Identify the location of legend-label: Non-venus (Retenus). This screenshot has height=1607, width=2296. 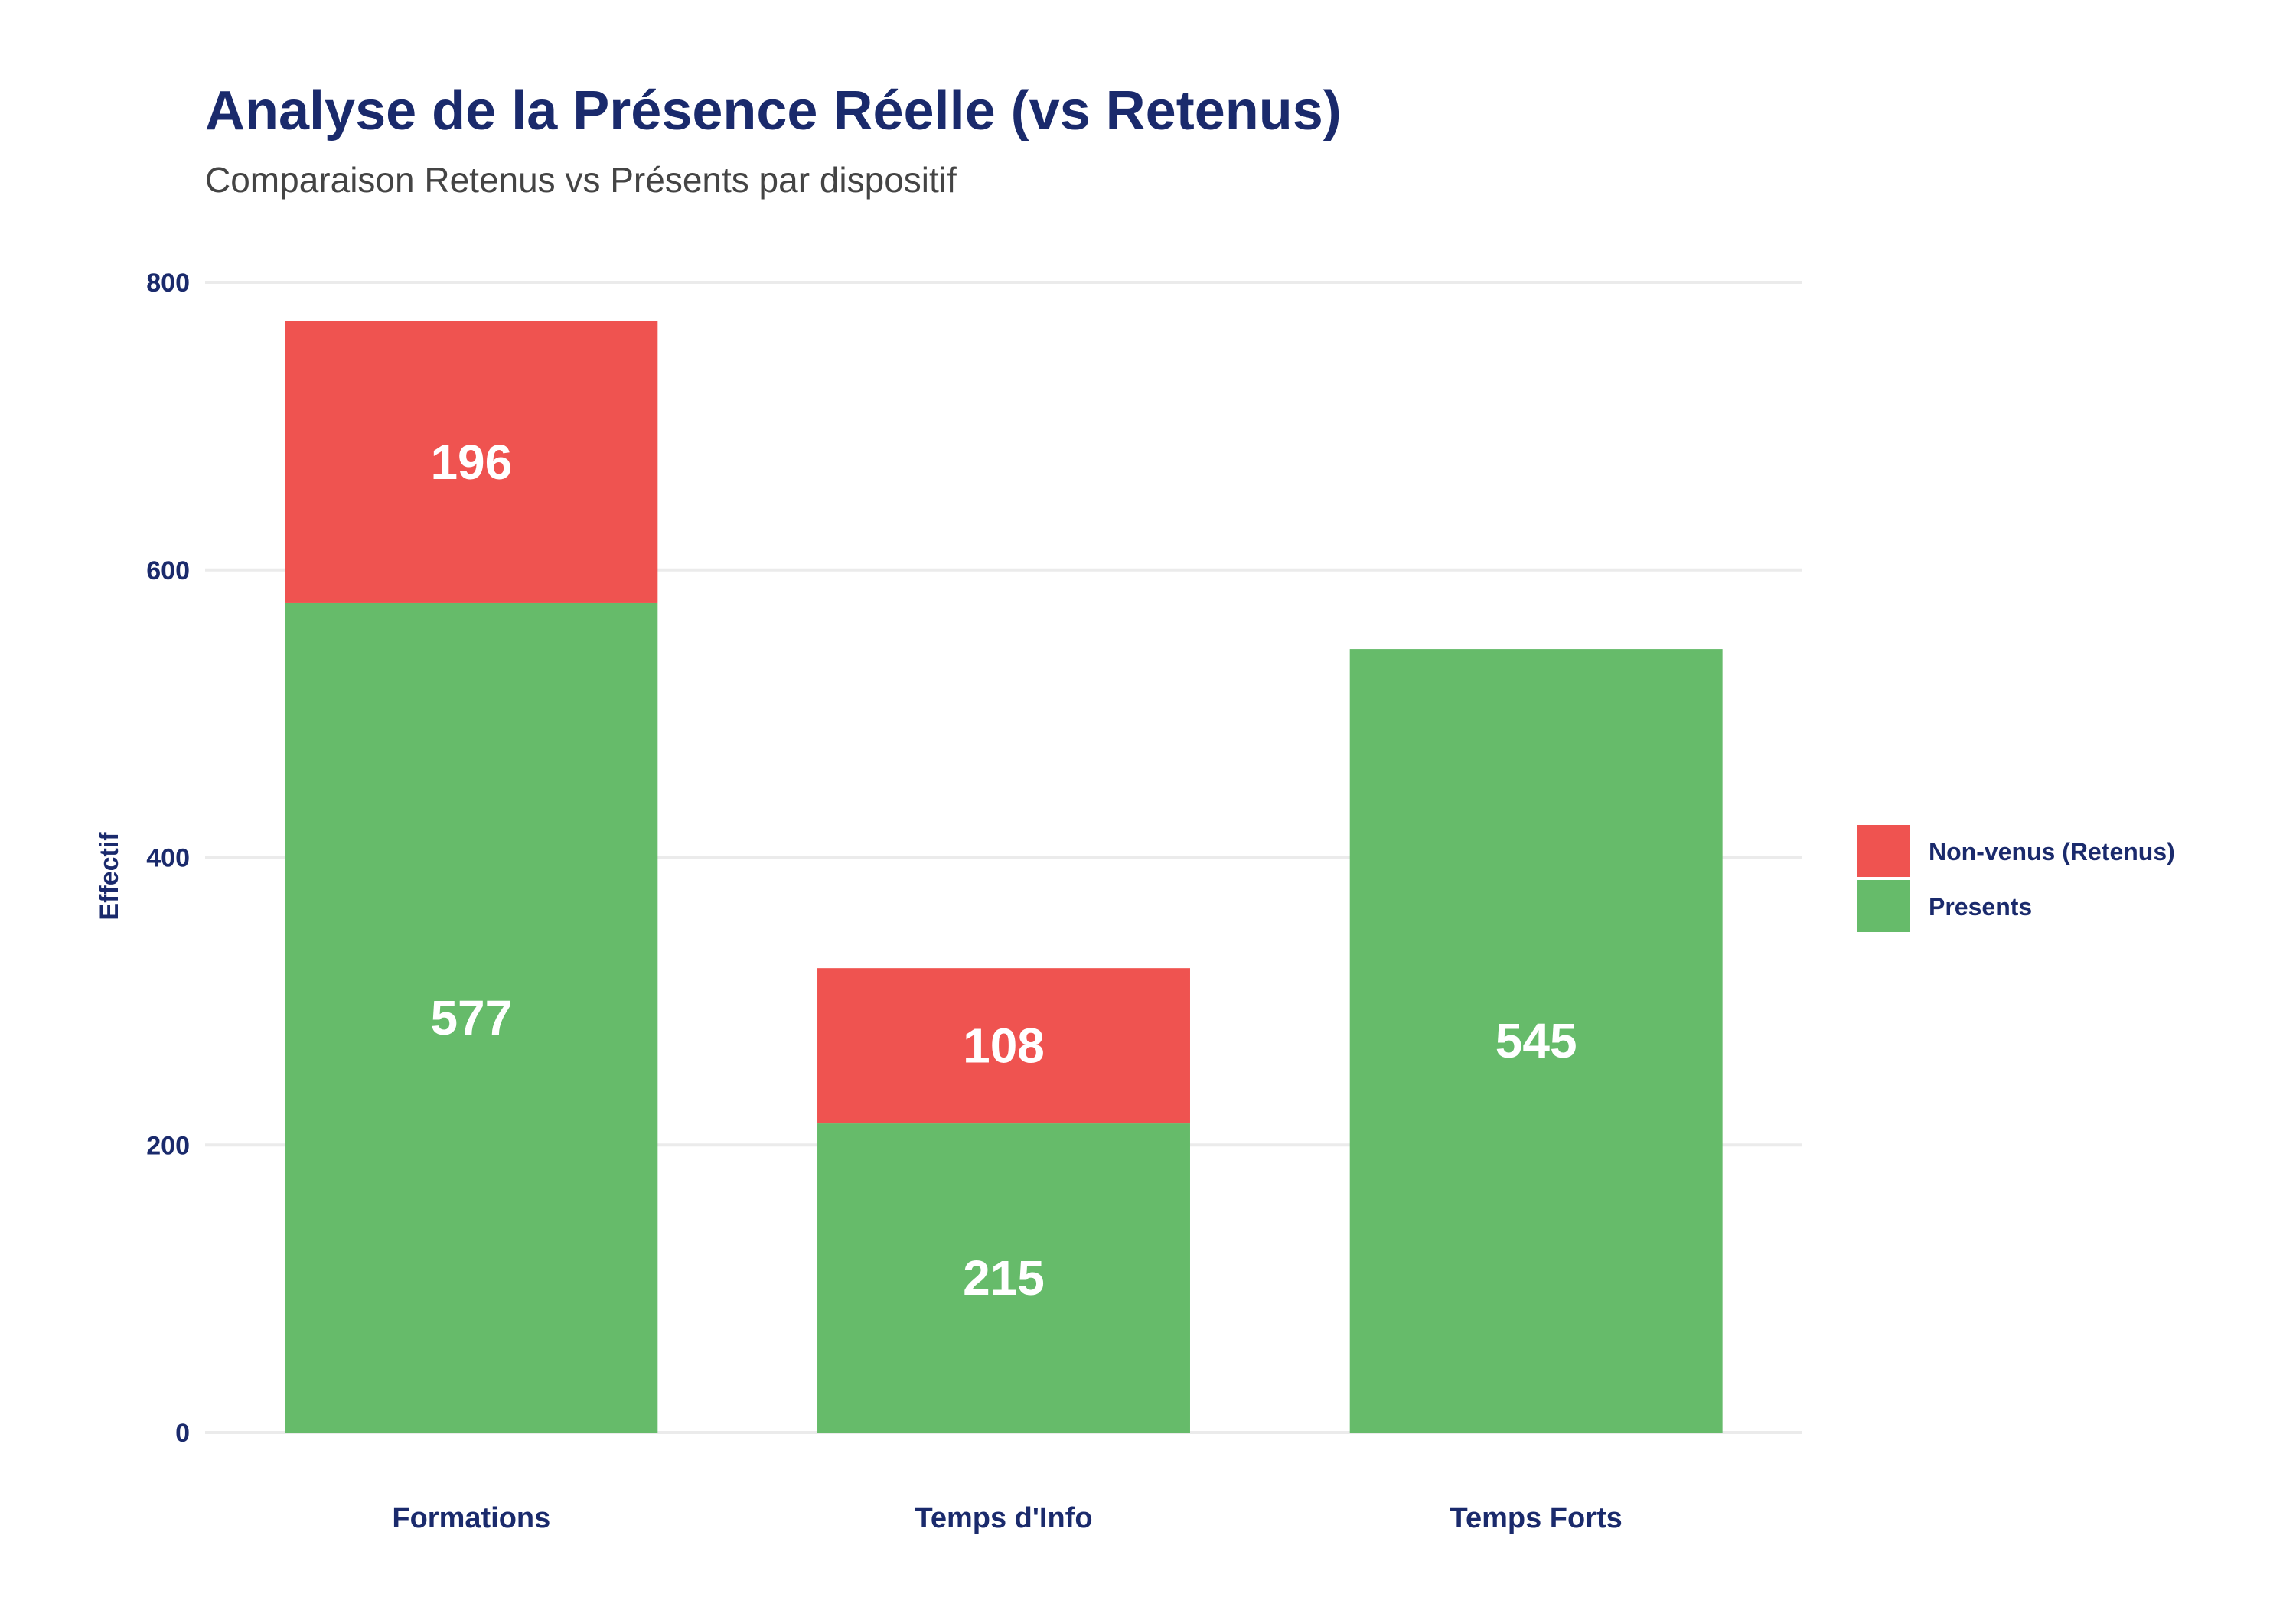
(2052, 852).